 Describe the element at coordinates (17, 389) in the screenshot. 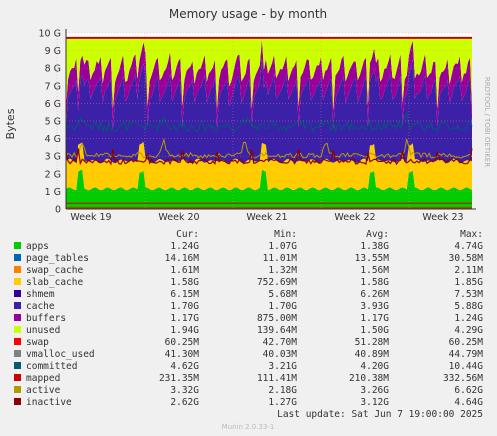

I see `legend-swatch-active` at that location.